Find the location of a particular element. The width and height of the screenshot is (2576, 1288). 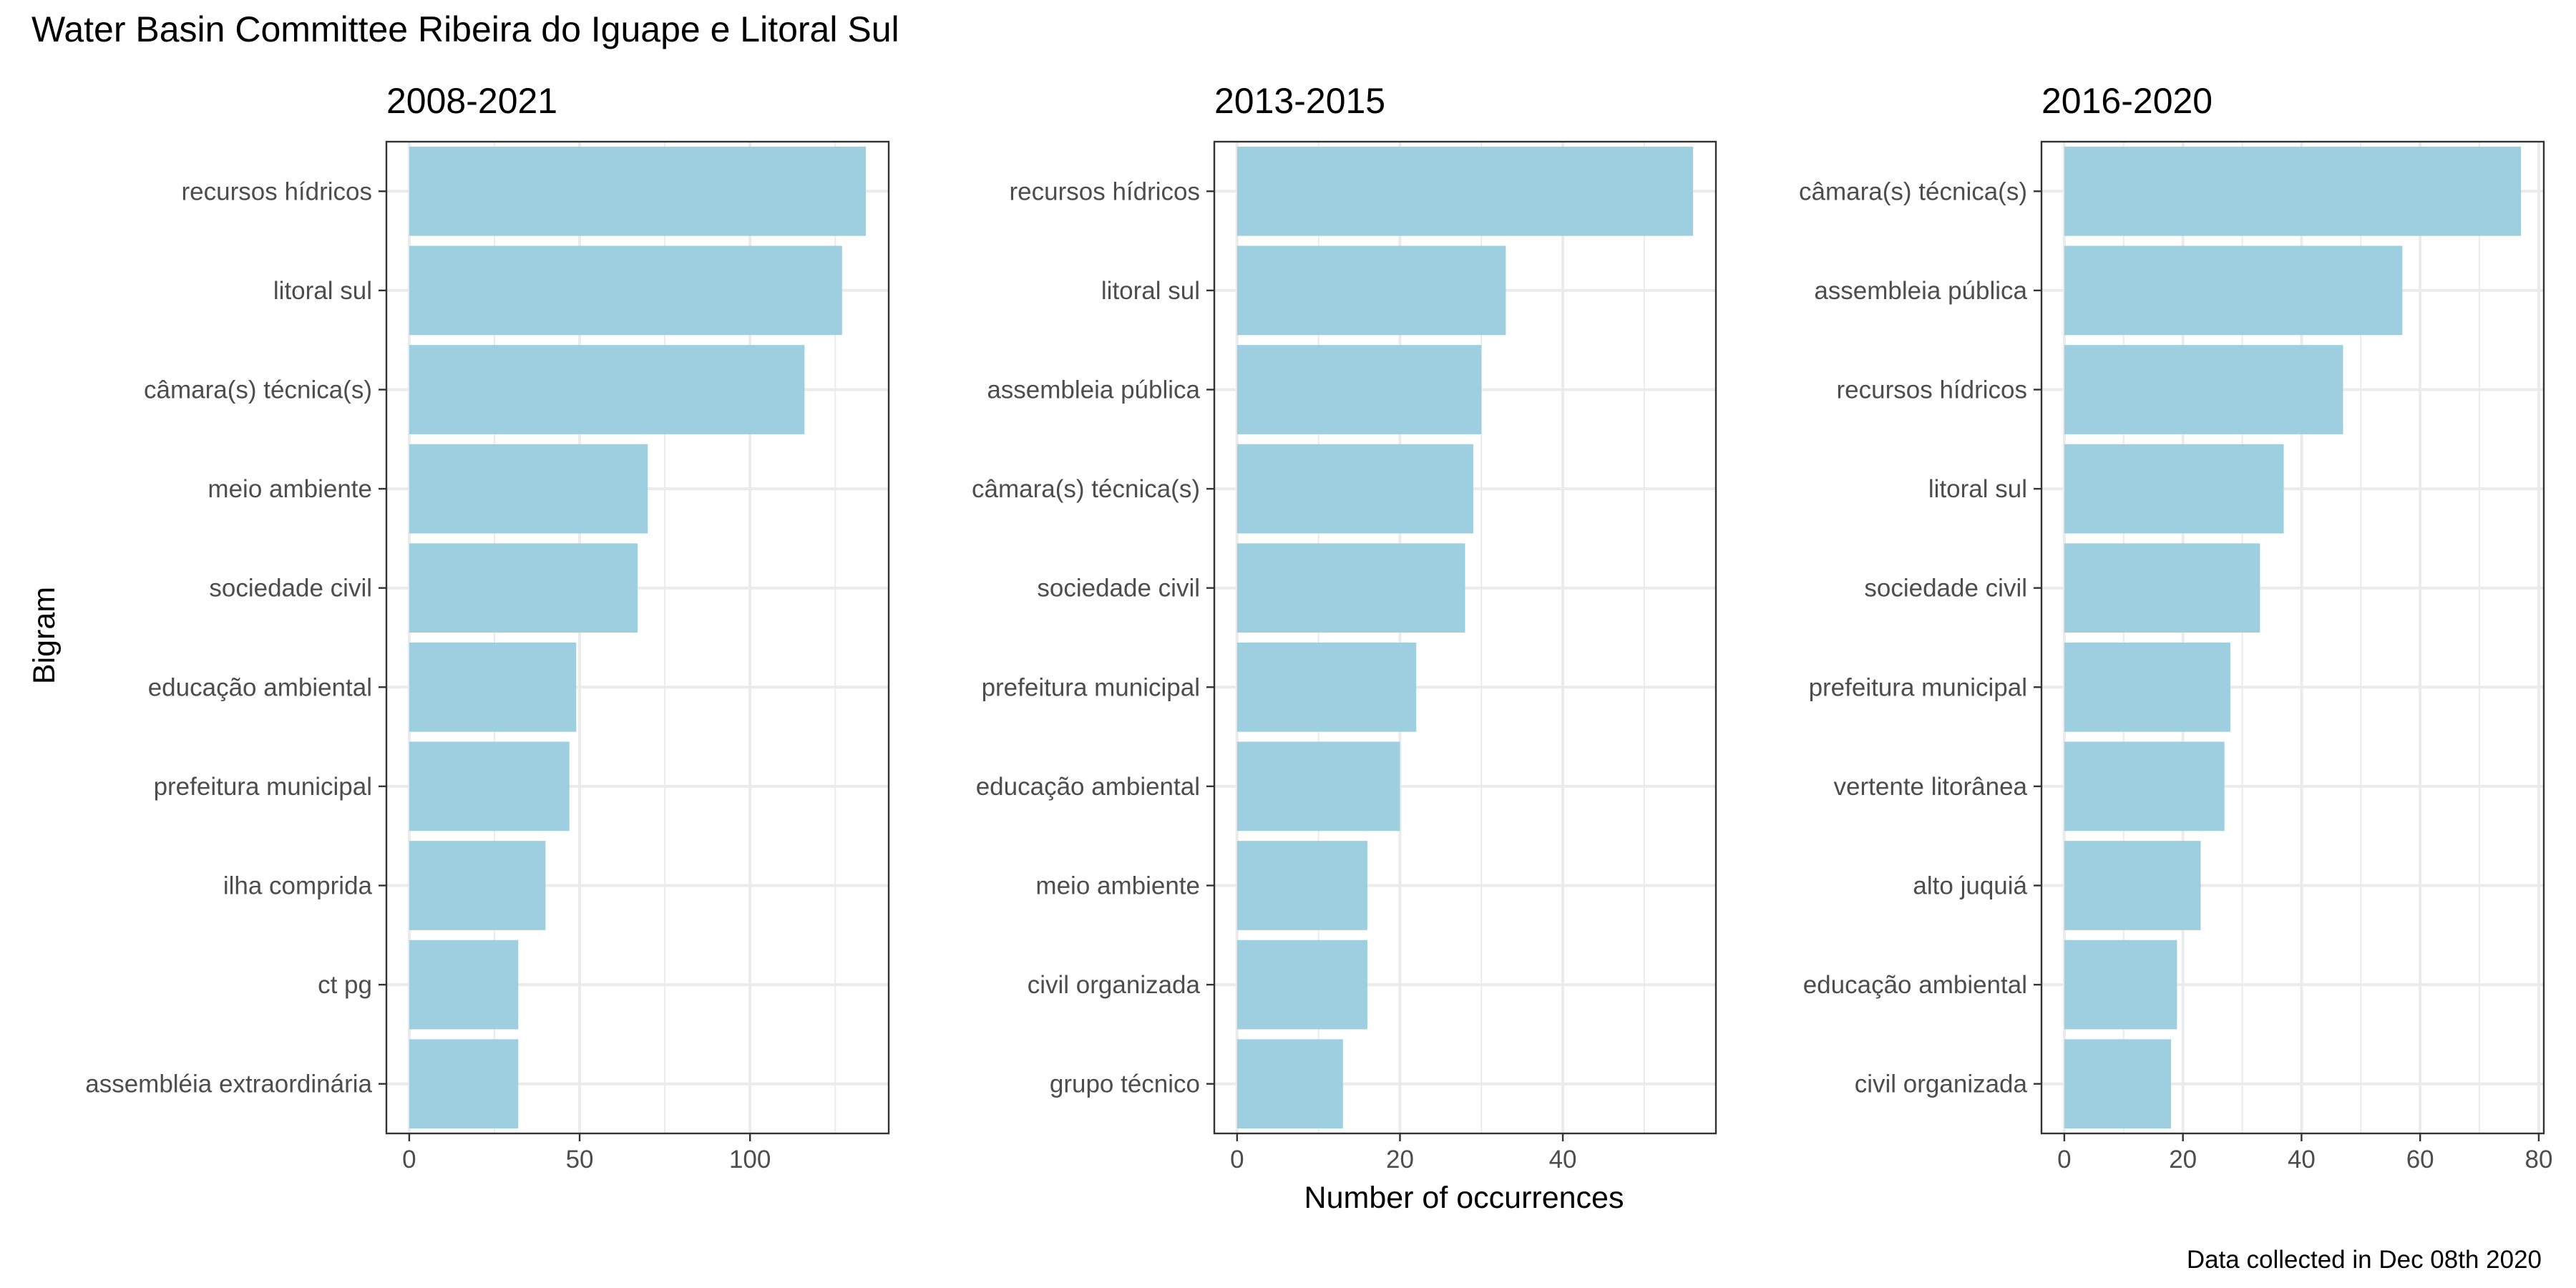

y-axis-label: Bigram is located at coordinates (44, 635).